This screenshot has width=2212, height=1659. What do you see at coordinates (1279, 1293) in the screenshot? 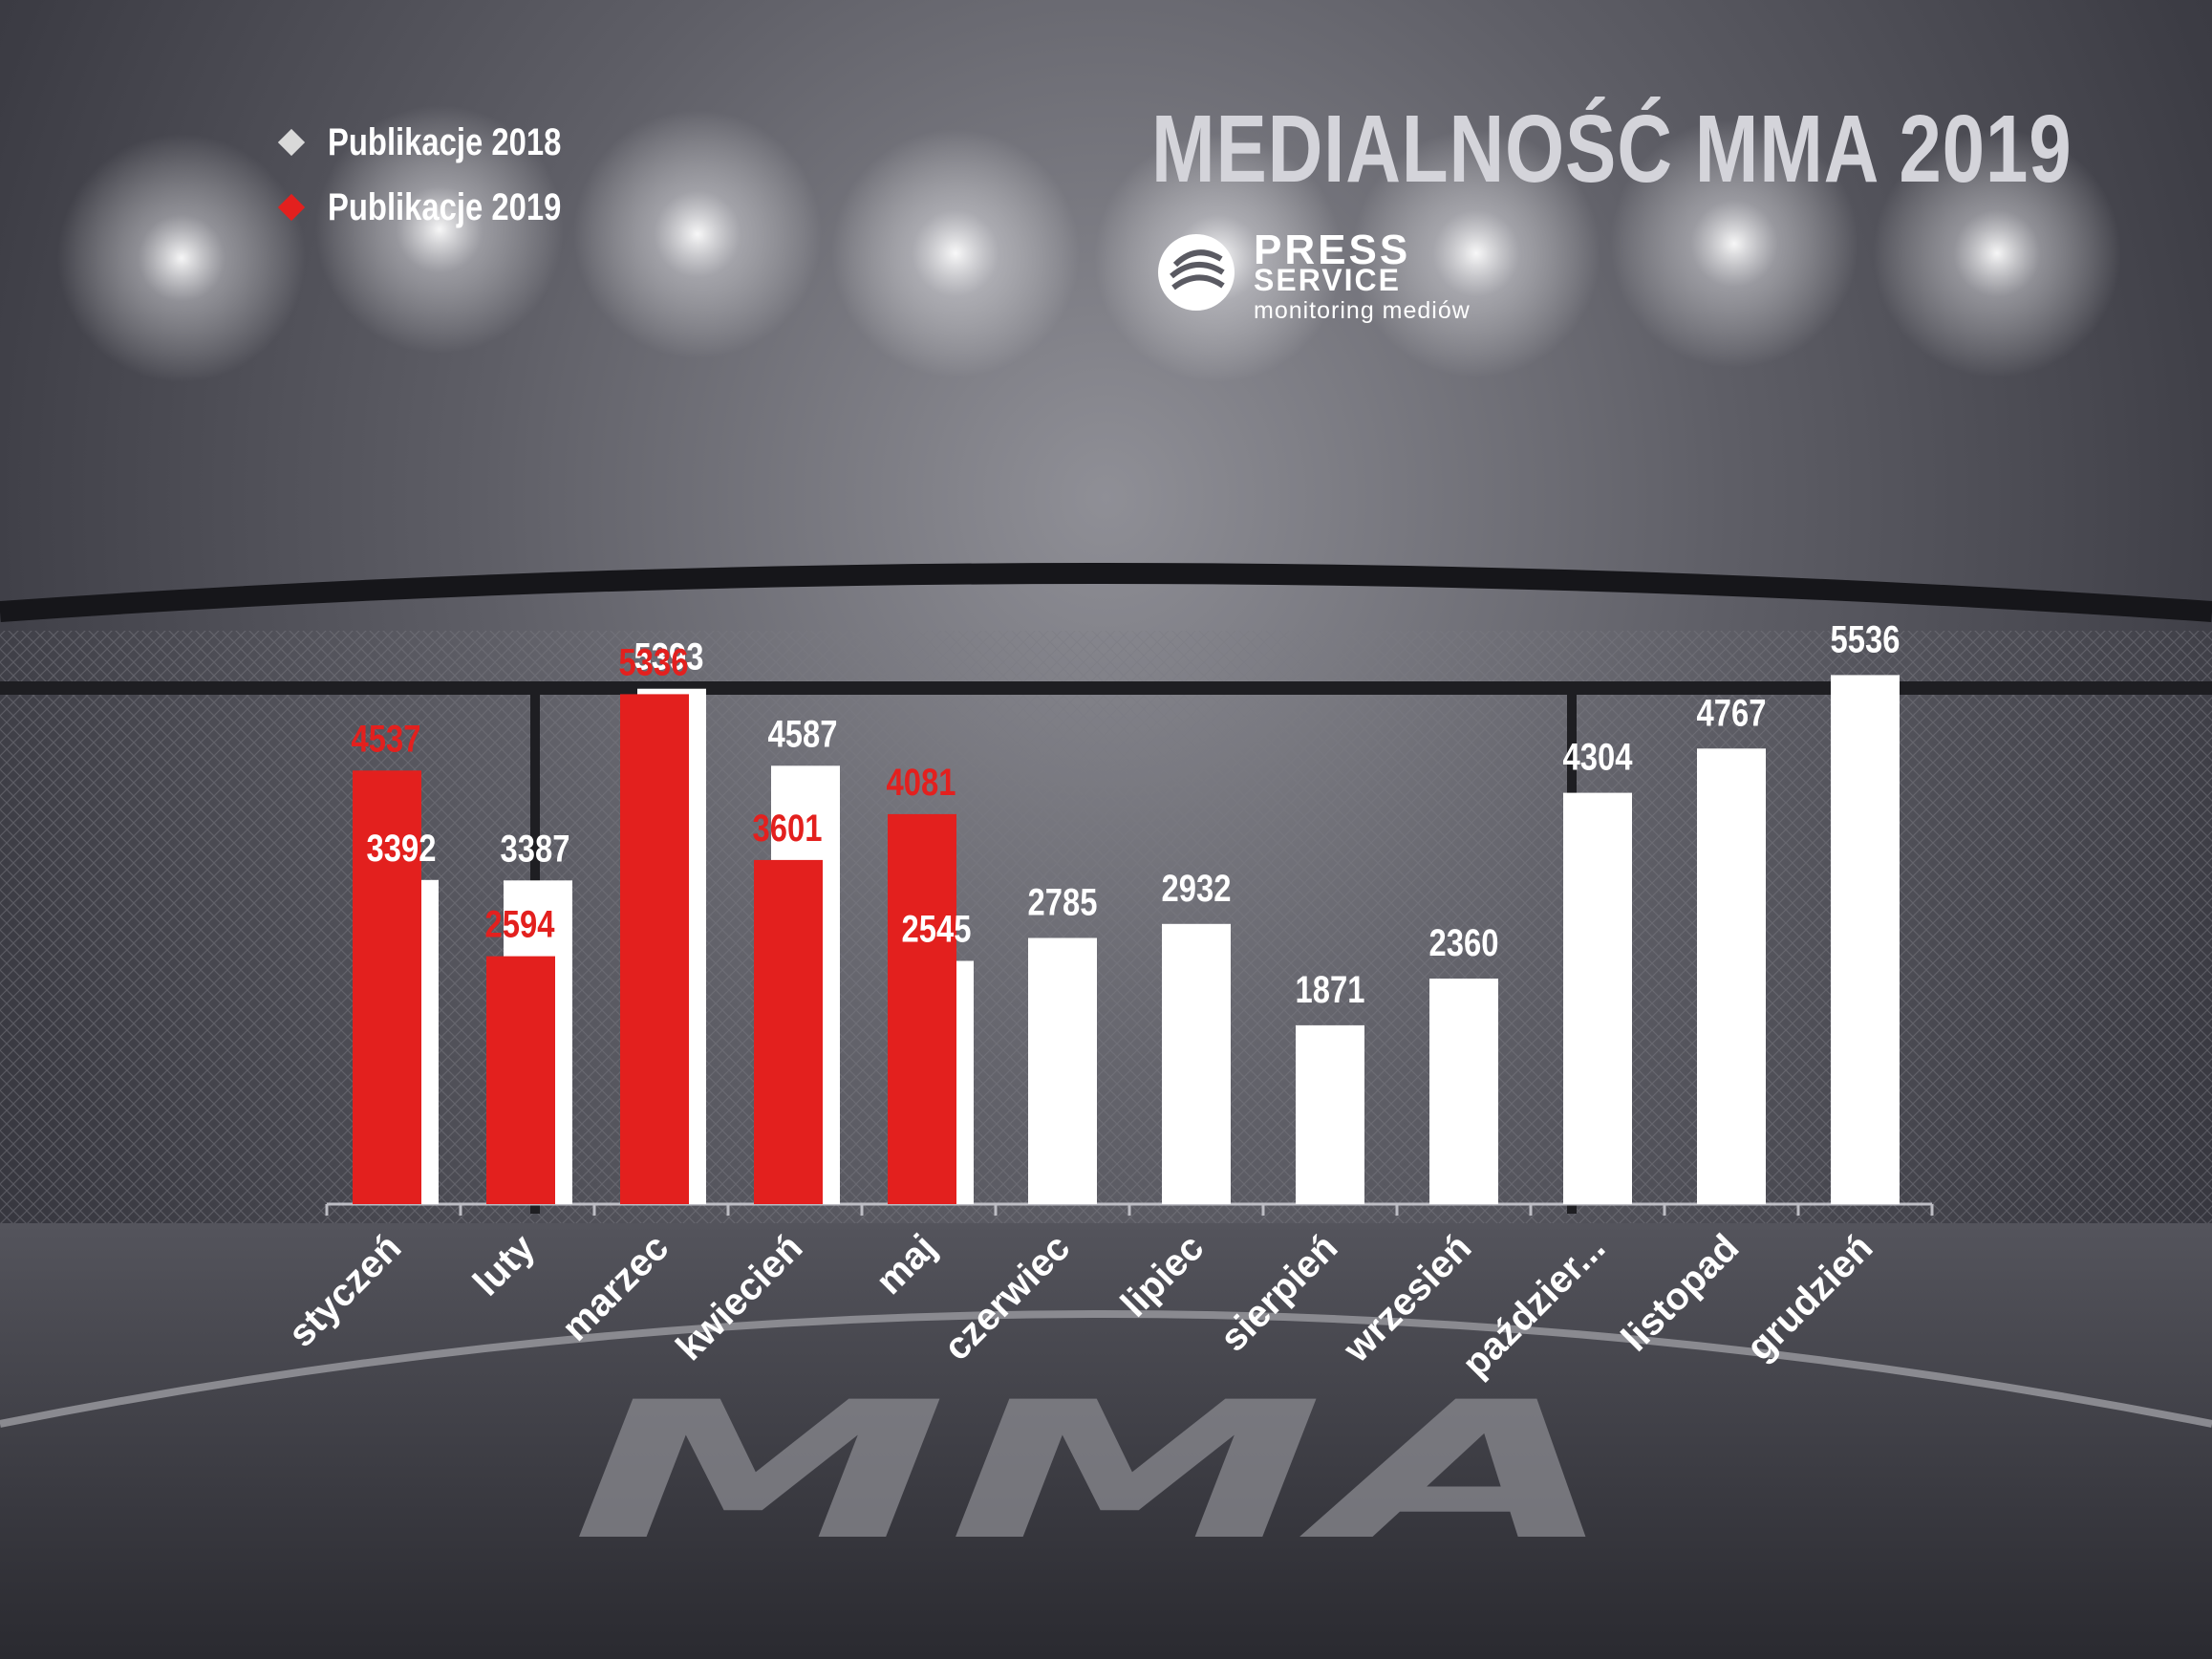
I see `x-tick-label: sierpień` at bounding box center [1279, 1293].